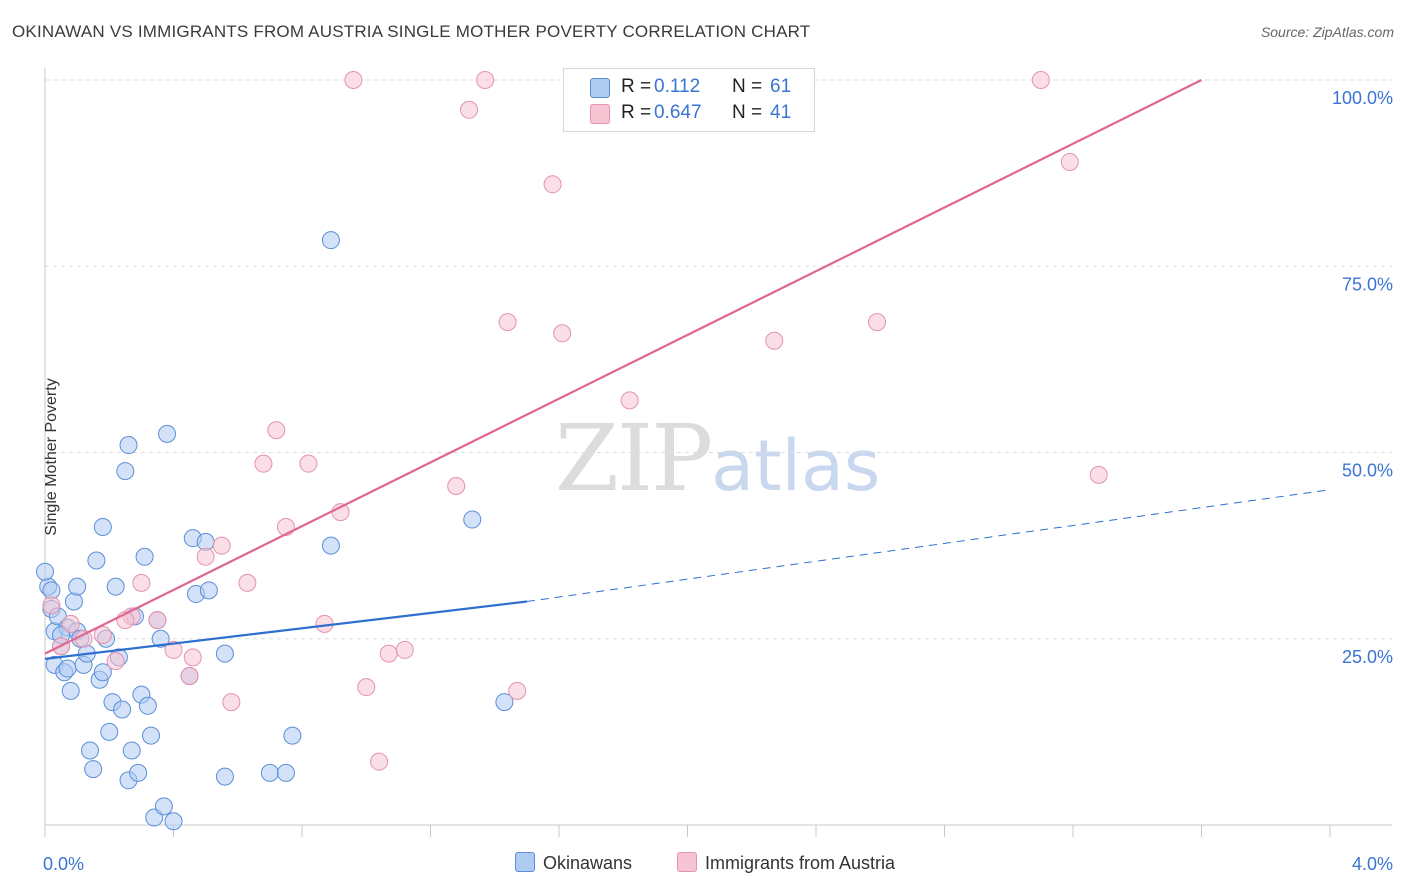 The image size is (1406, 892). I want to click on okinawans-legend-swatch, so click(525, 862).